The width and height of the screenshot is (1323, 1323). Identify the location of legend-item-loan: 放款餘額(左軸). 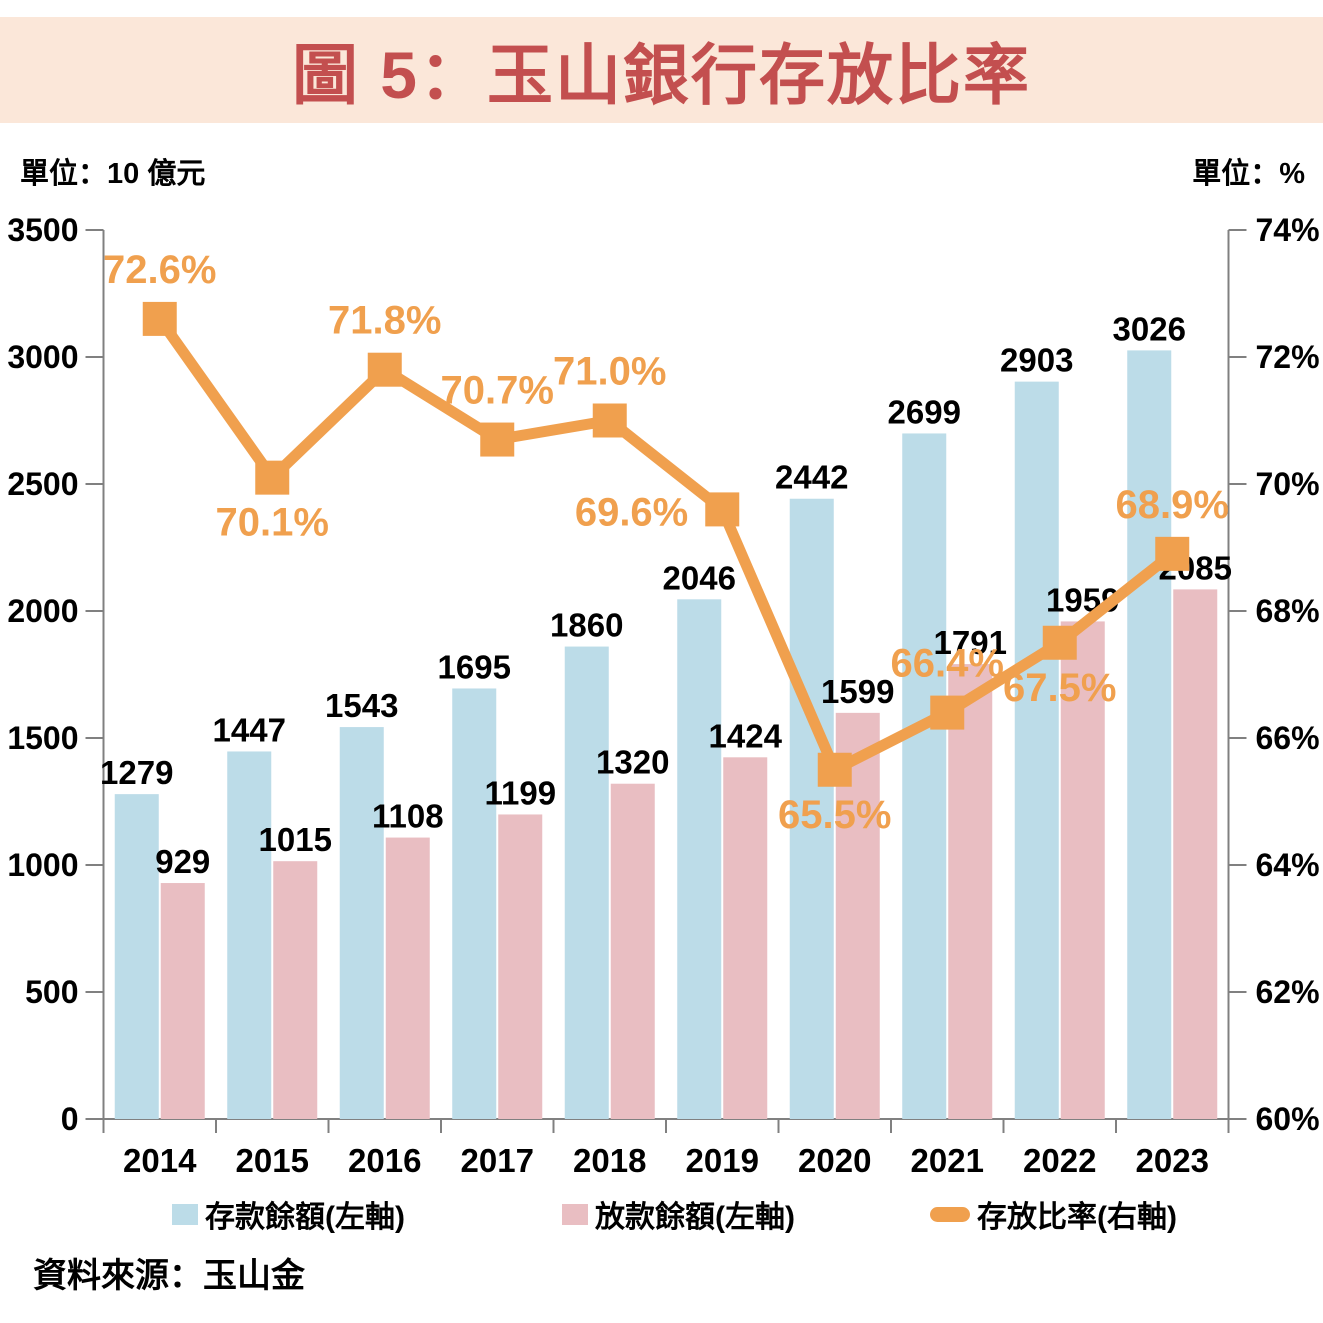
(678, 1215).